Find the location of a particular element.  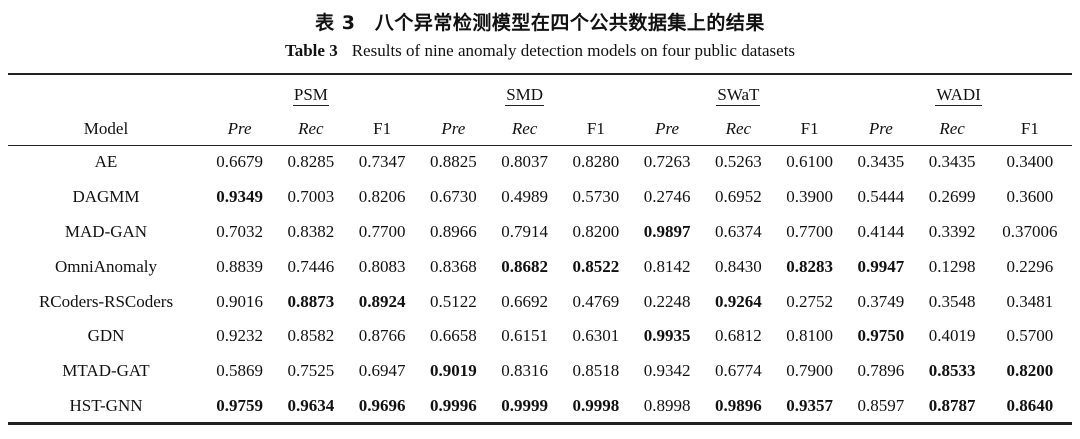

dataset-header-swat: SWaT is located at coordinates (739, 95).